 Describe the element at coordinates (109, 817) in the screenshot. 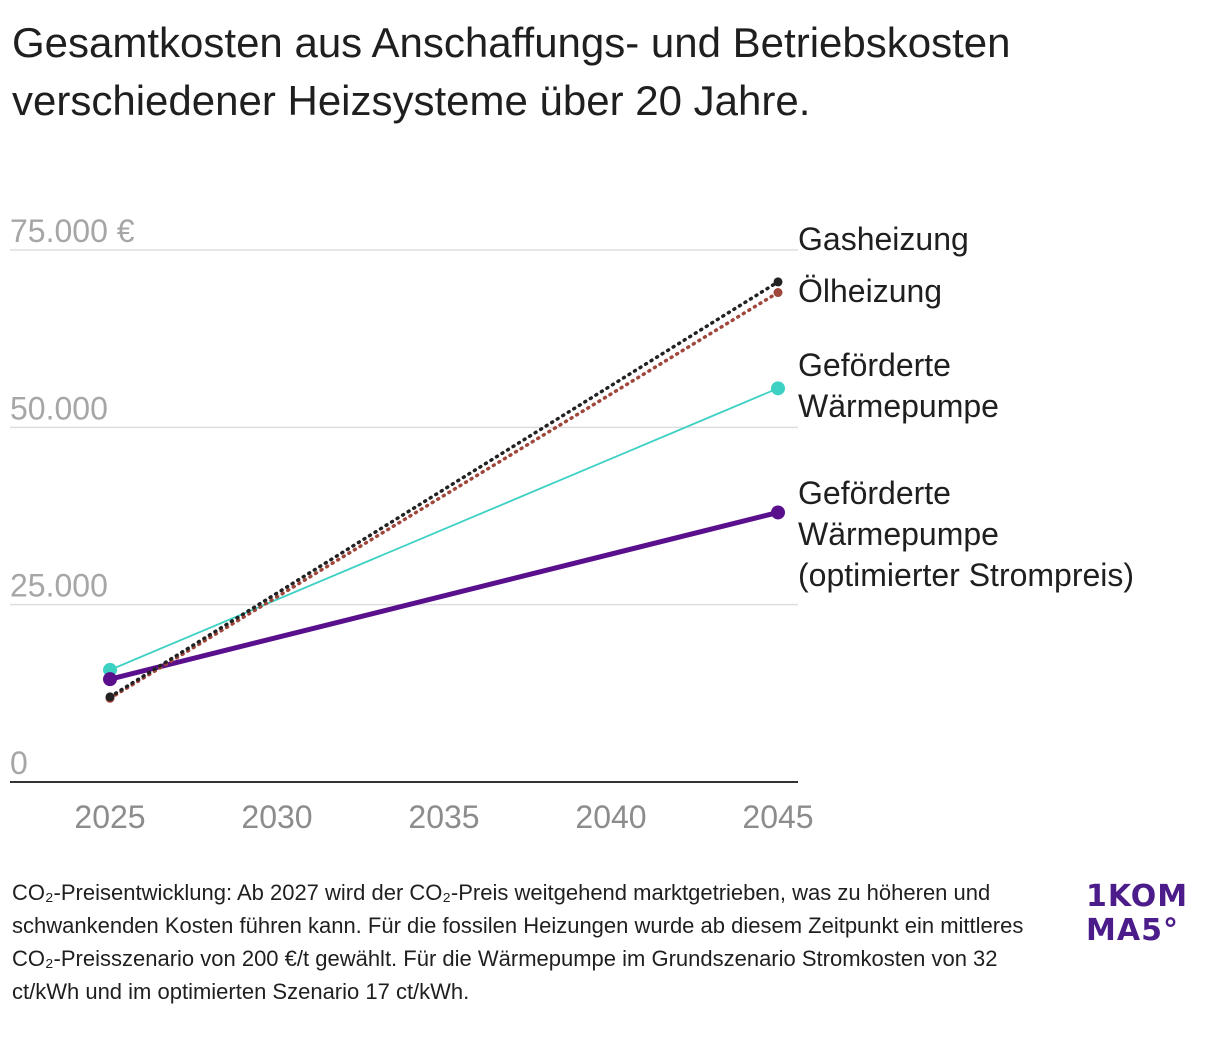

I see `x-tick-label: 2025` at that location.